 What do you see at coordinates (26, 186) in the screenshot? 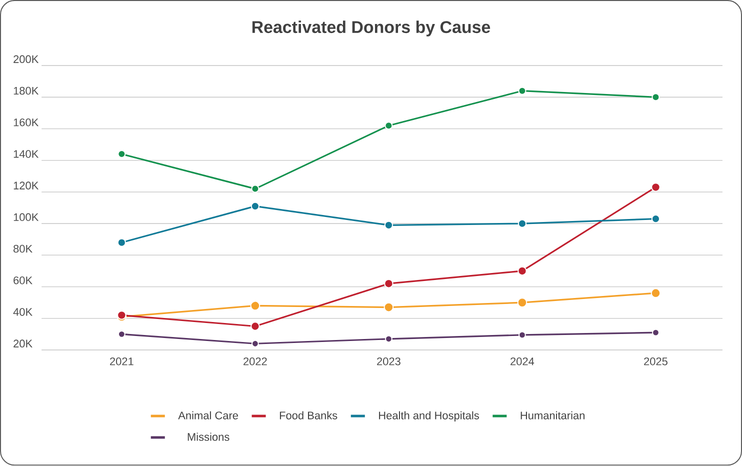
I see `y-tick-label: 120K` at bounding box center [26, 186].